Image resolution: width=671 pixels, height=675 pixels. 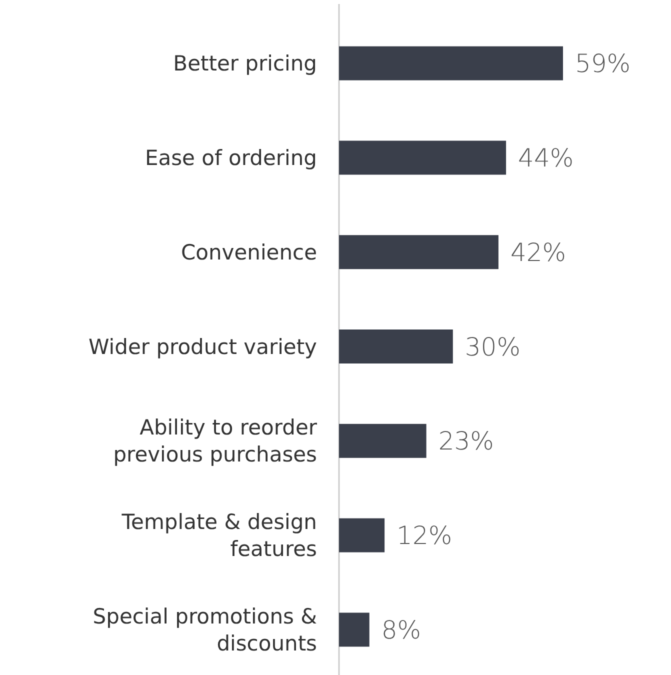 What do you see at coordinates (230, 158) in the screenshot?
I see `y-tick-label: Ease of ordering` at bounding box center [230, 158].